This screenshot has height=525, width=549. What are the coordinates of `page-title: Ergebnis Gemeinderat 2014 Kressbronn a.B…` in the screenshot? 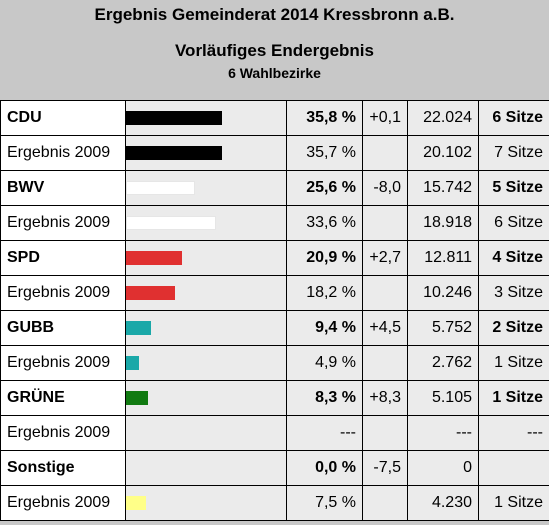 It's located at (274, 14).